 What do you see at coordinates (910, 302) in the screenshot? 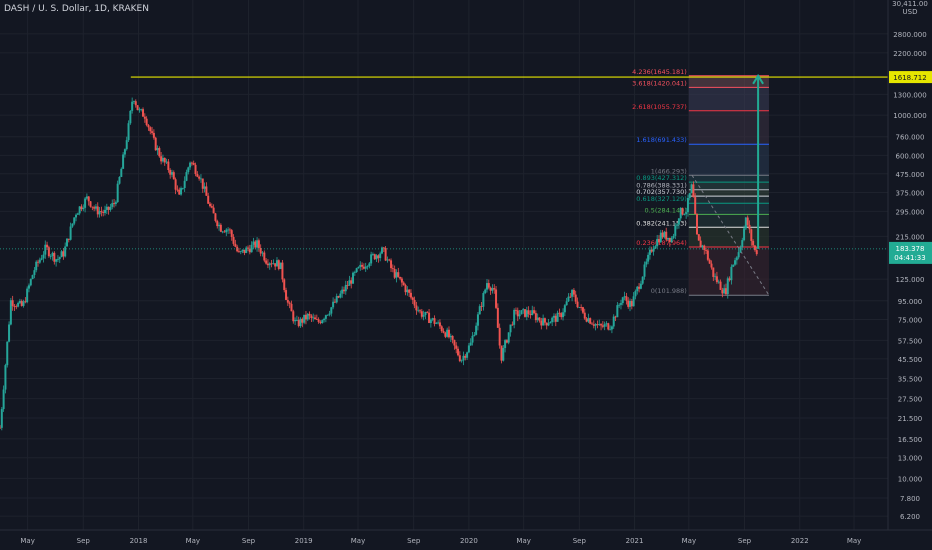
I see `price-tick-label: 95.000` at bounding box center [910, 302].